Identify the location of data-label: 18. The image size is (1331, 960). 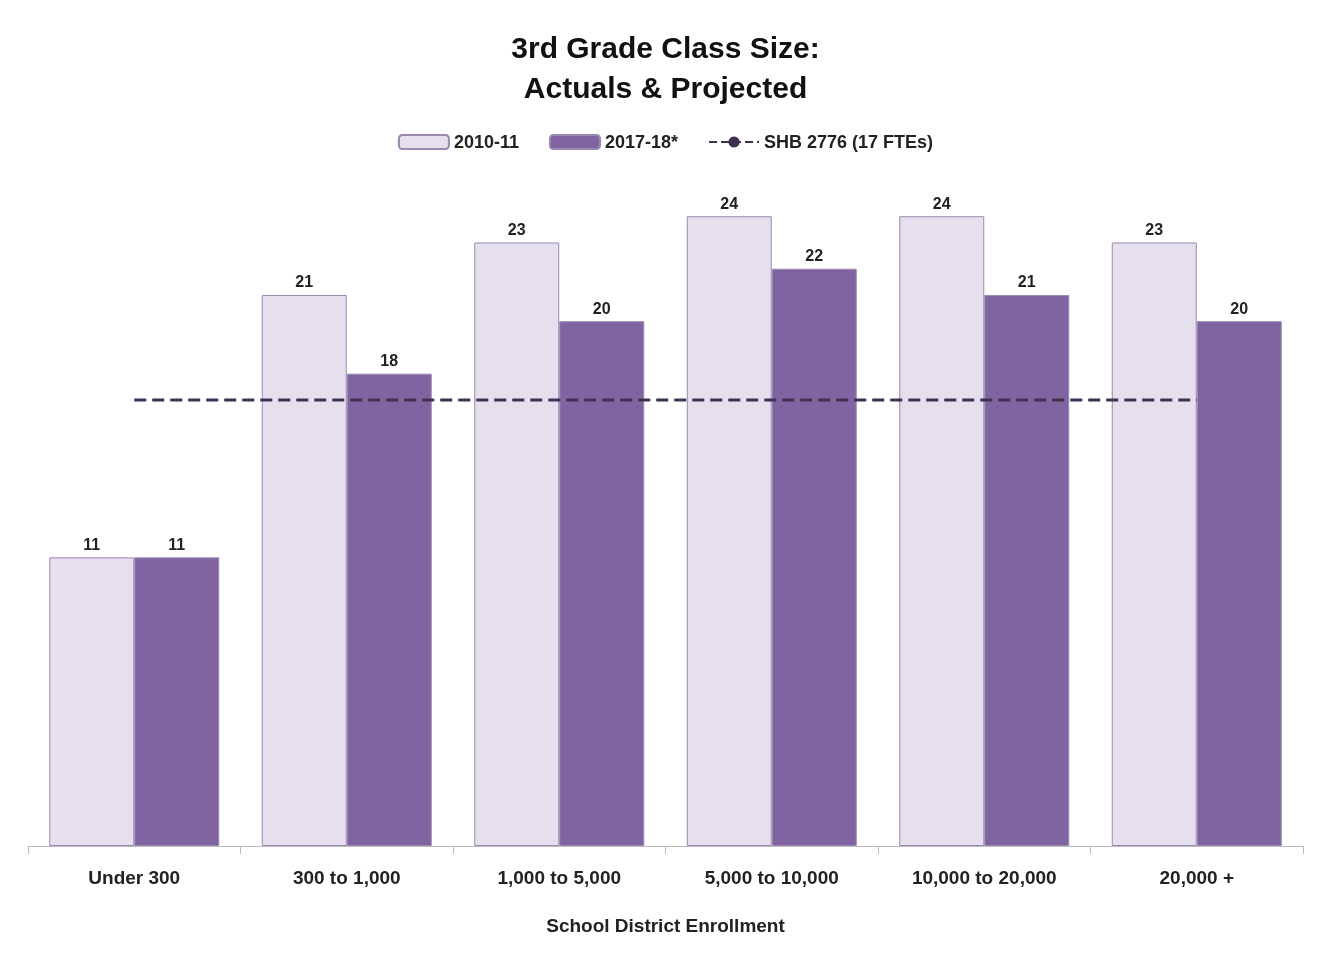
(389, 361).